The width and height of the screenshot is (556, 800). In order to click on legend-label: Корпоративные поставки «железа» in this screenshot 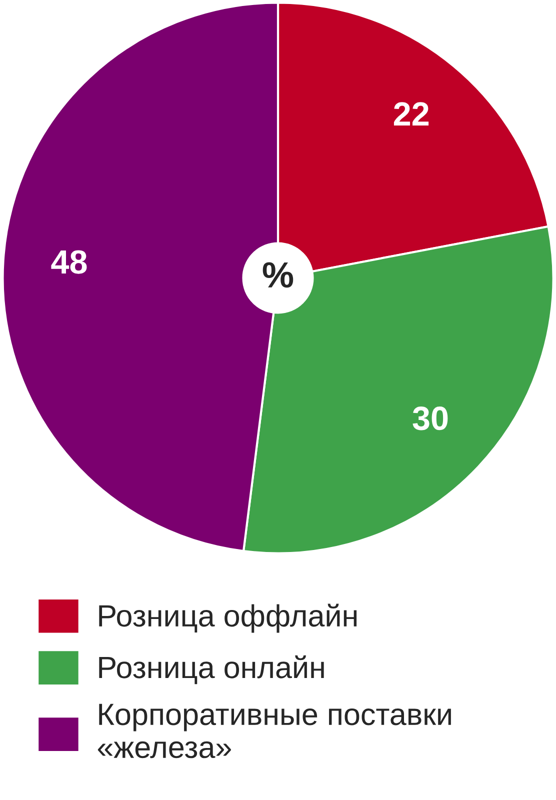, I will do `click(274, 731)`.